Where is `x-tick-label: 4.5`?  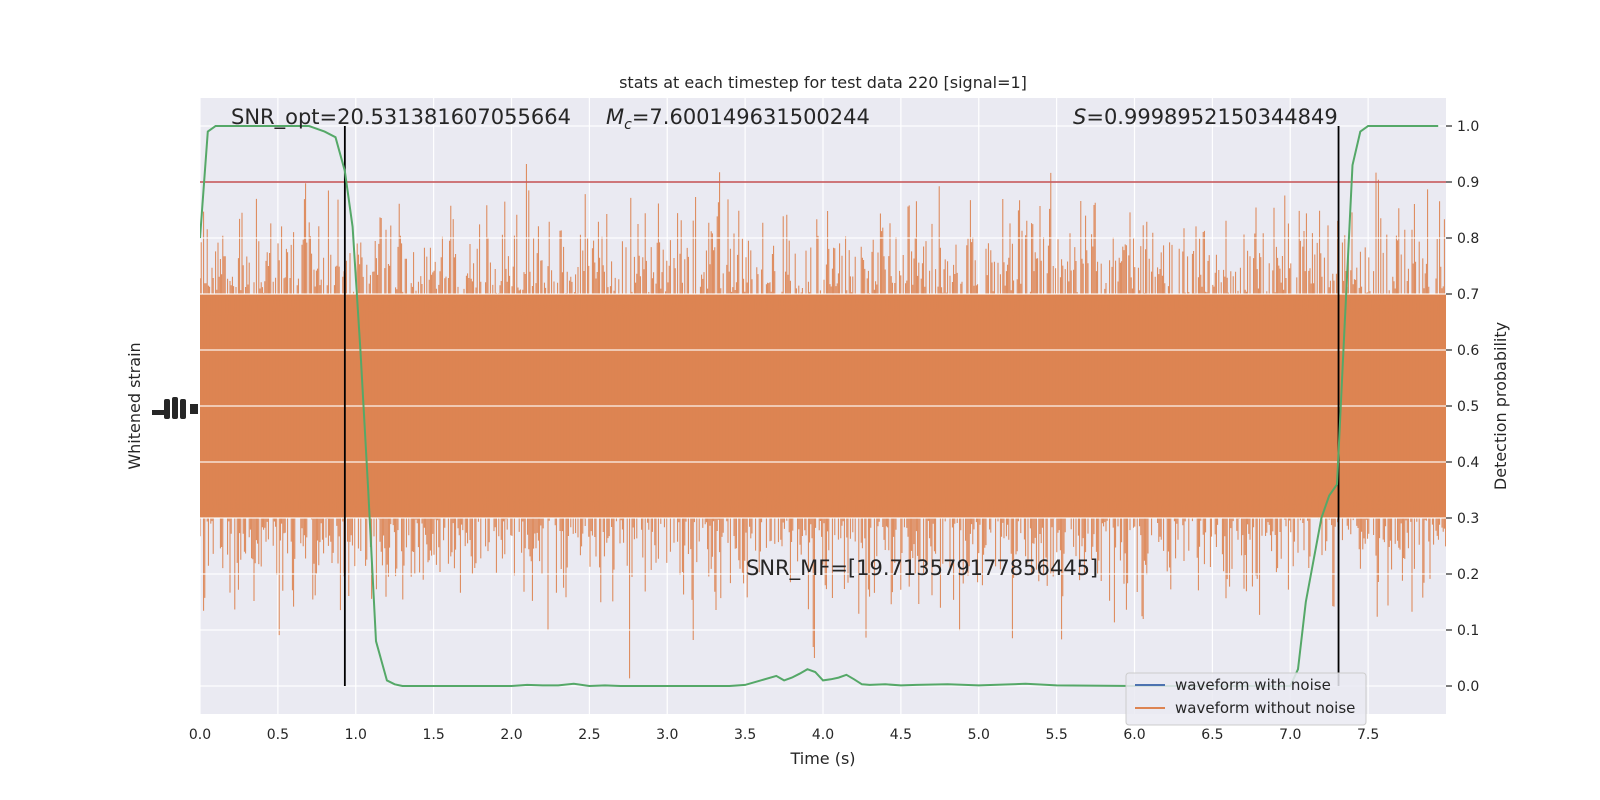
x-tick-label: 4.5 is located at coordinates (901, 735).